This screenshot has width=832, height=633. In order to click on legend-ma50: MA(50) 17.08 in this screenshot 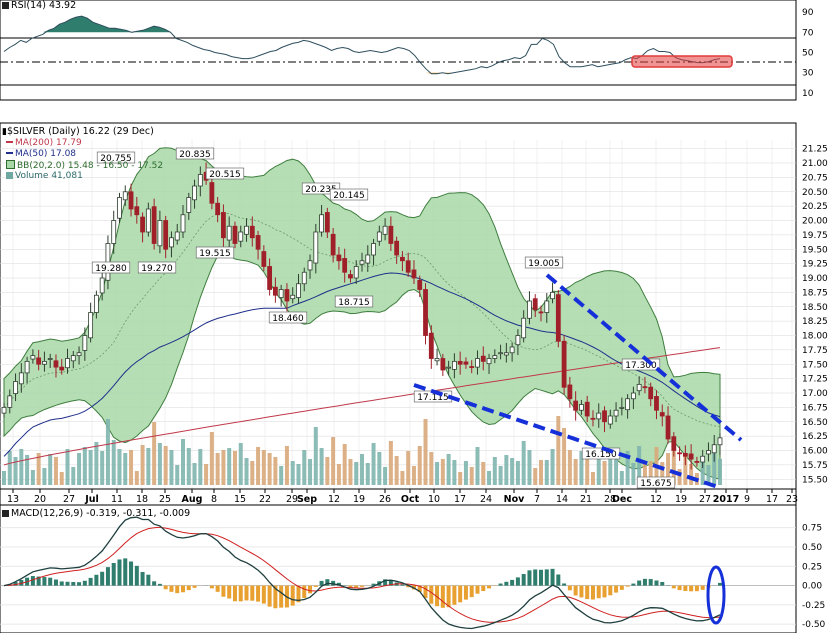, I will do `click(41, 154)`.